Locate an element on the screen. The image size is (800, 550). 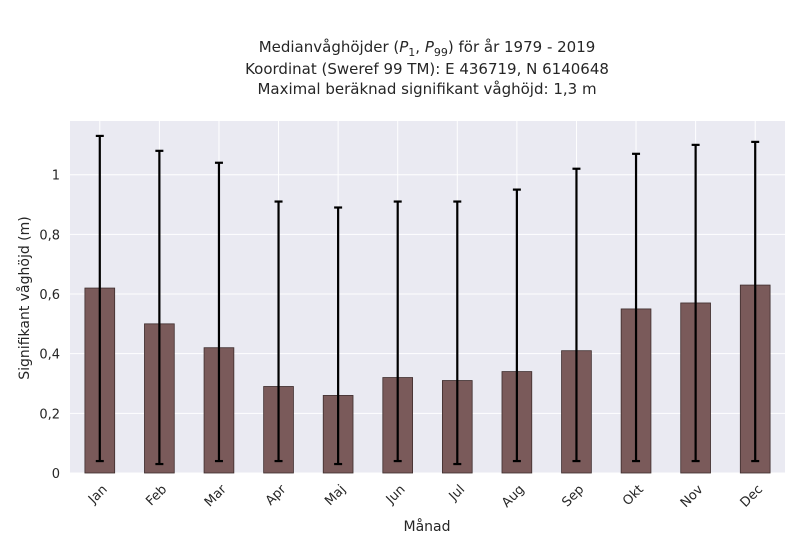
error-bar-dec is located at coordinates (755, 301).